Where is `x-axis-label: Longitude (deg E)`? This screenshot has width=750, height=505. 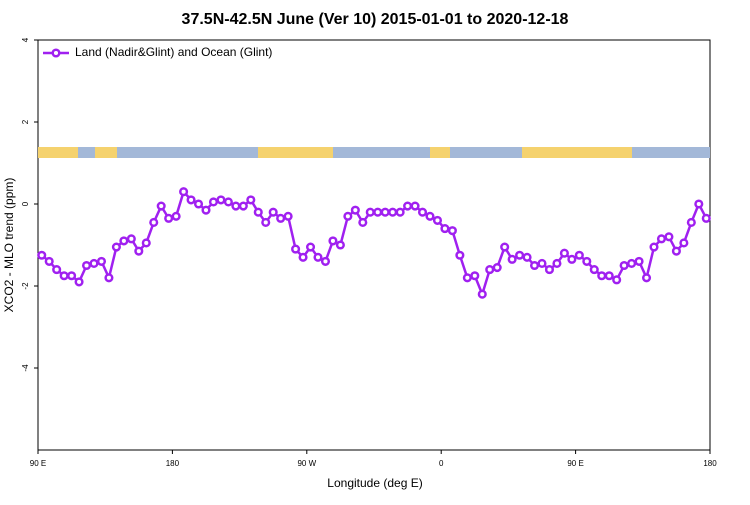 x-axis-label: Longitude (deg E) is located at coordinates (374, 483).